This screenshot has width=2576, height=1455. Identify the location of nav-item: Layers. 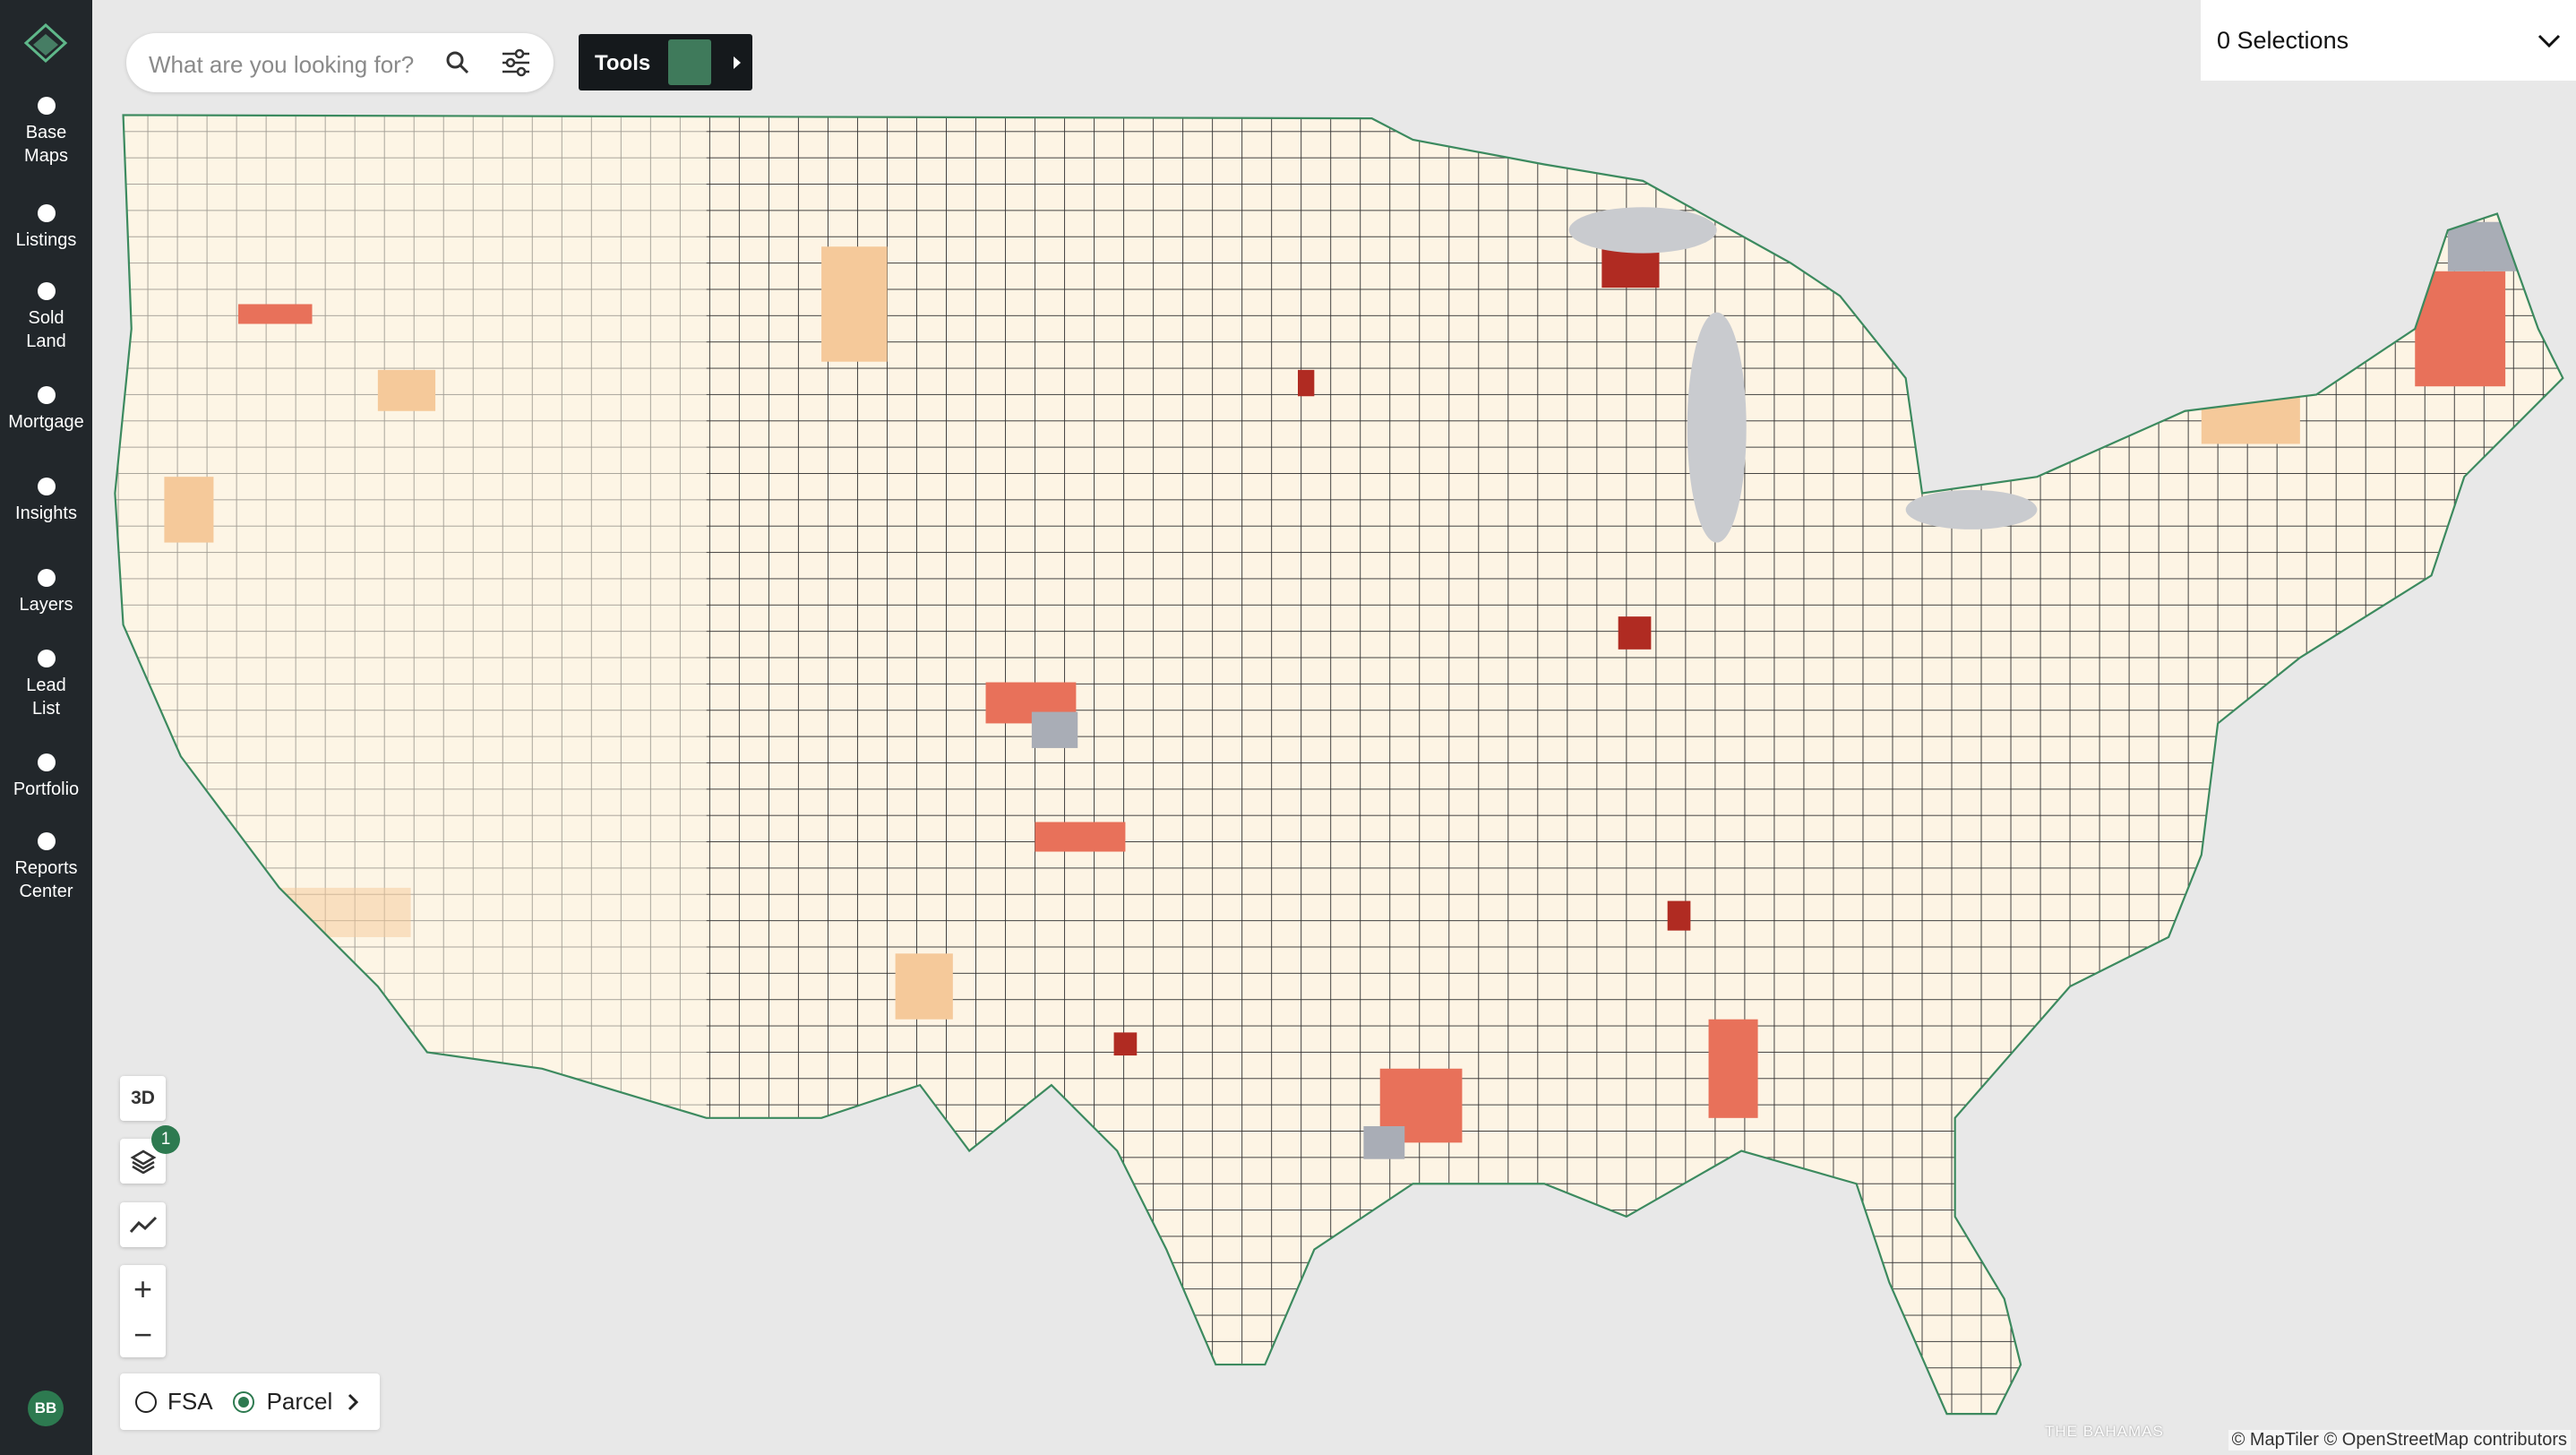
(46, 591).